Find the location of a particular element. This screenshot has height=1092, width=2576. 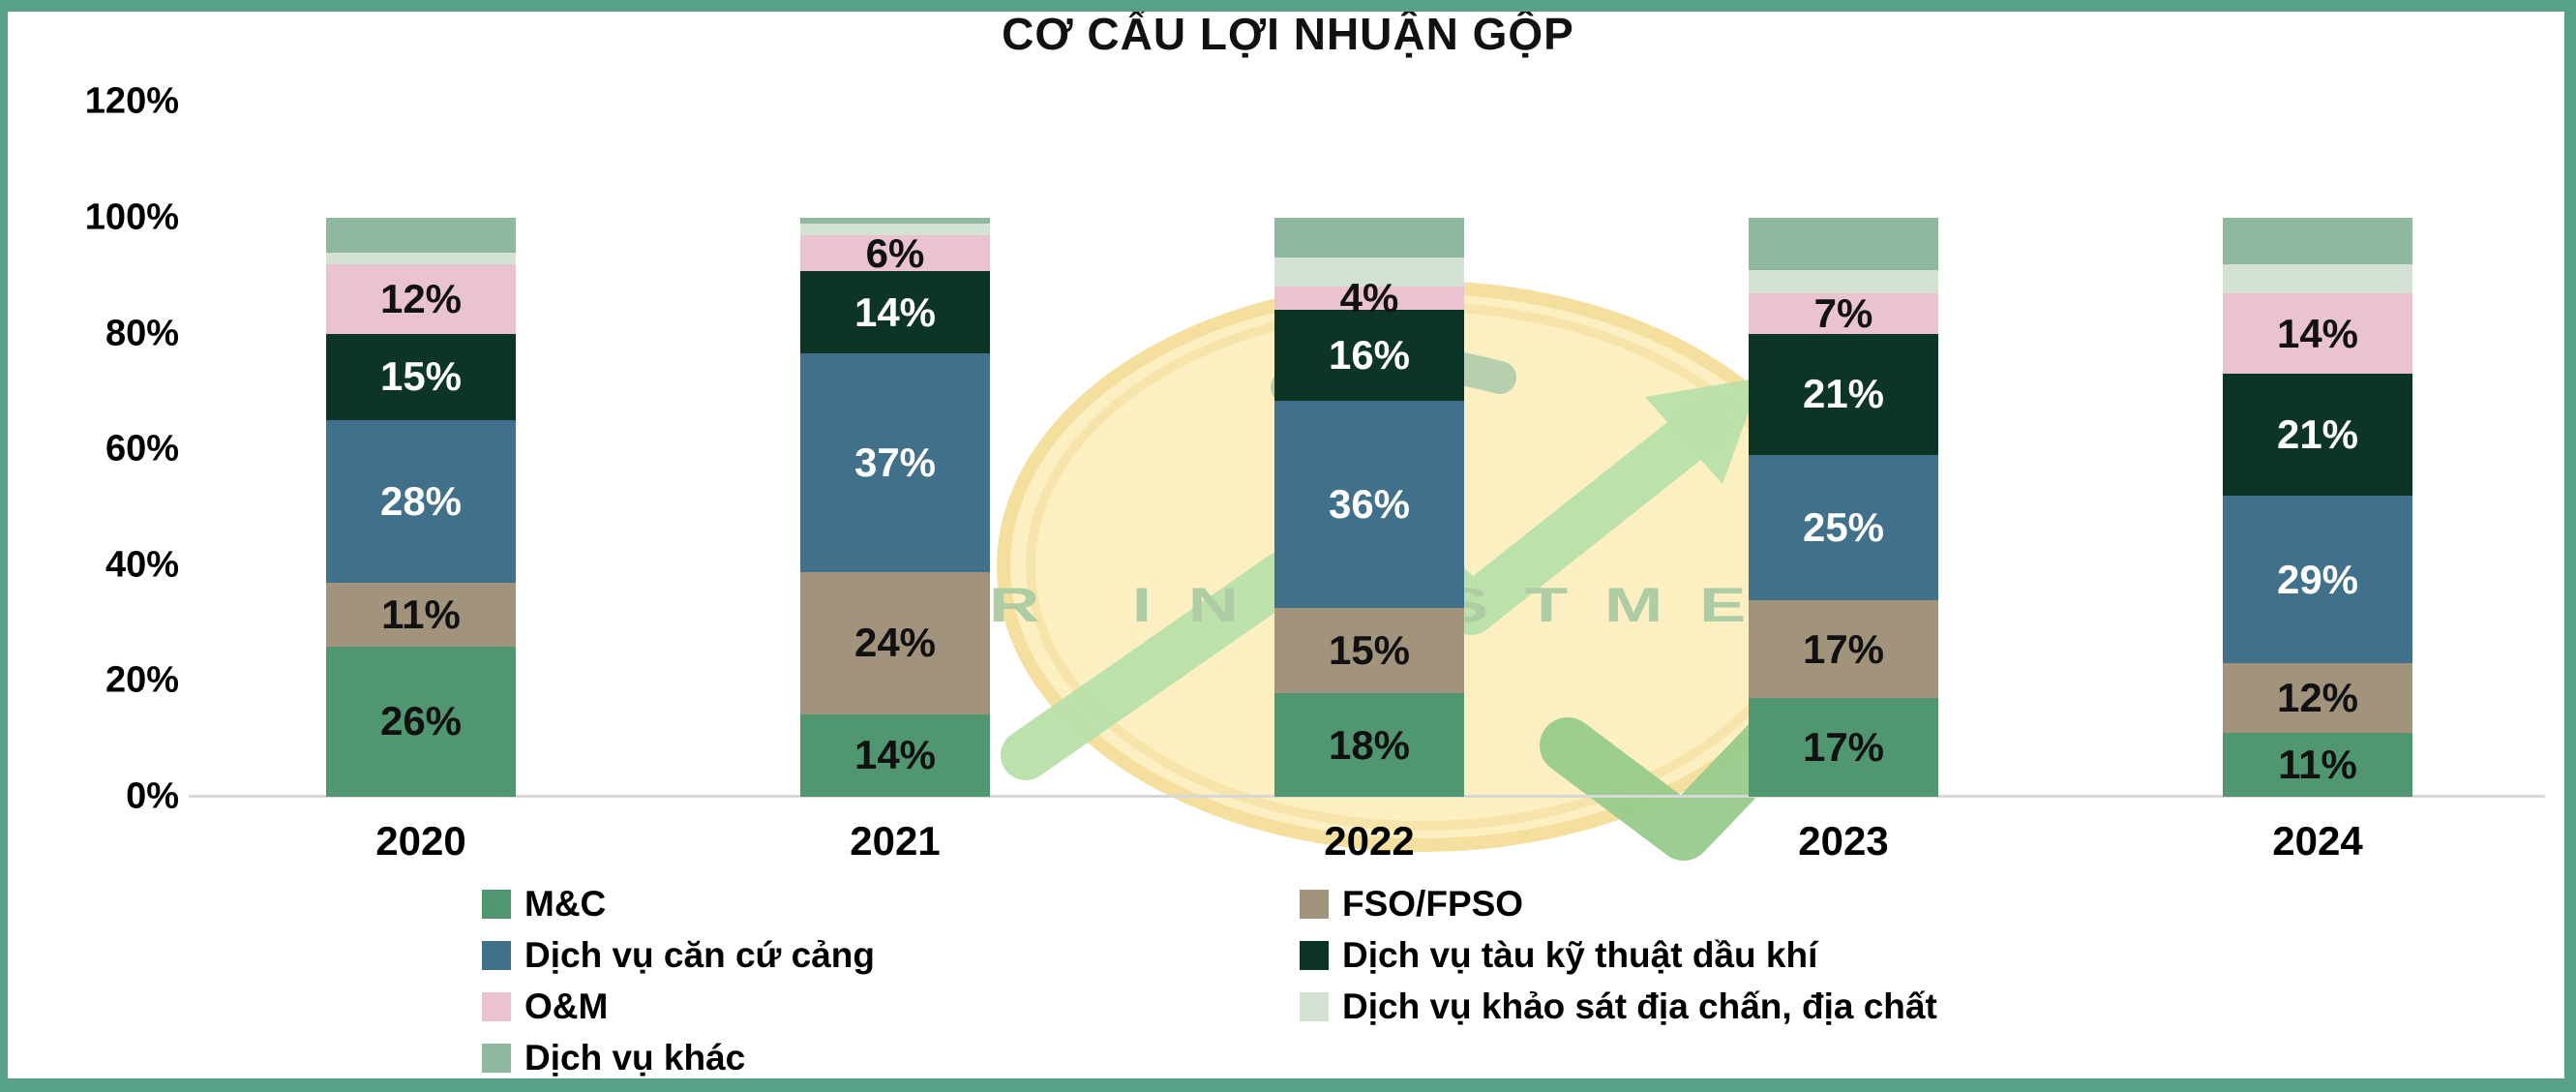

bar-segment: 4% is located at coordinates (1369, 297).